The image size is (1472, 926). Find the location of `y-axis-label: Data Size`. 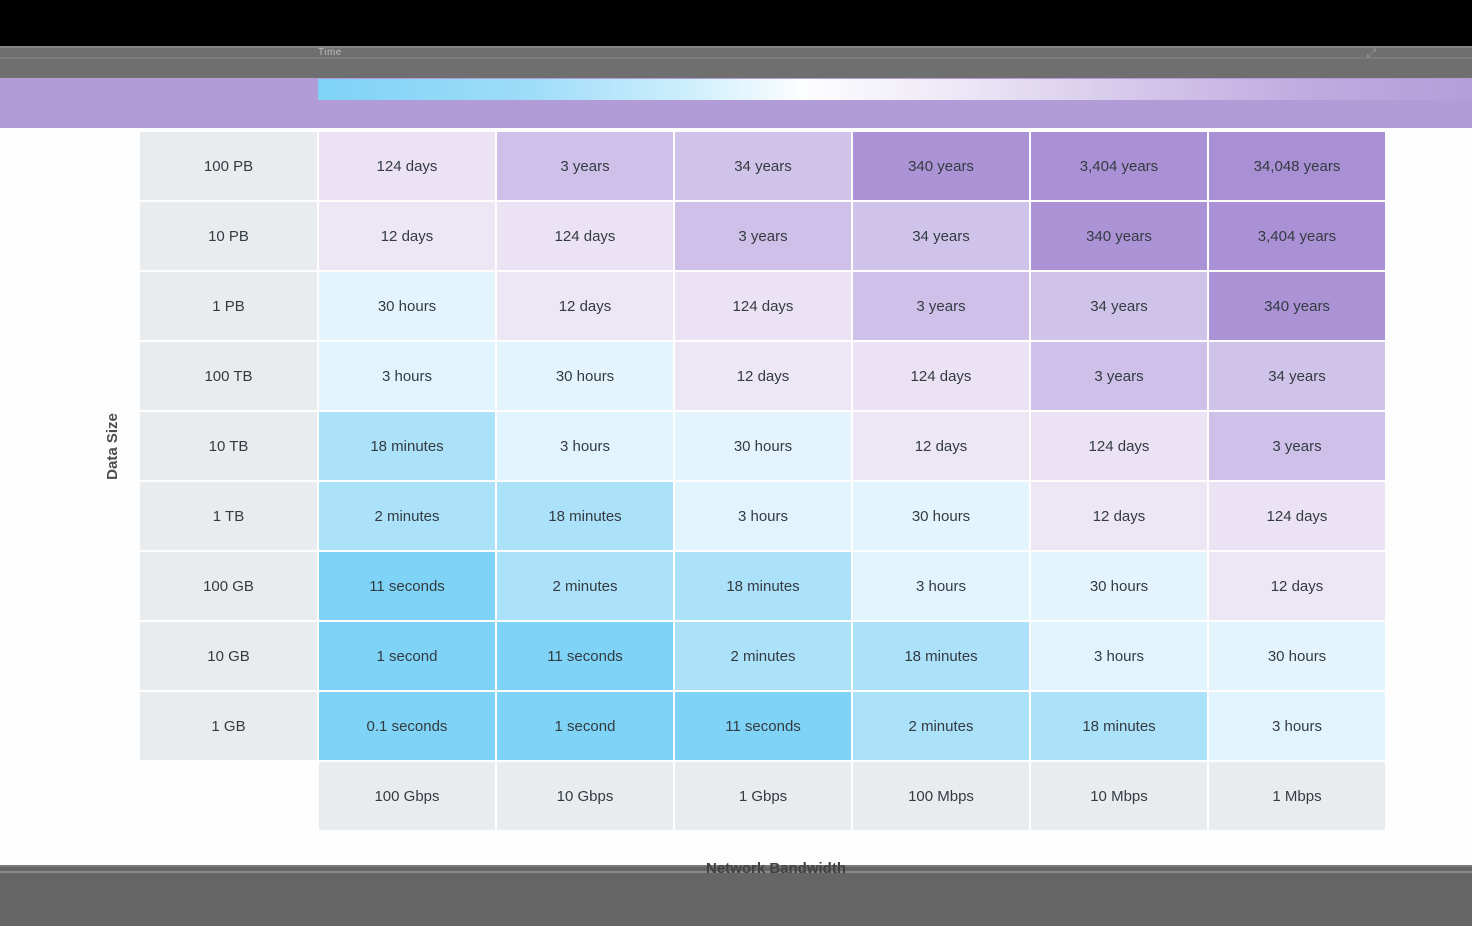

y-axis-label: Data Size is located at coordinates (112, 446).